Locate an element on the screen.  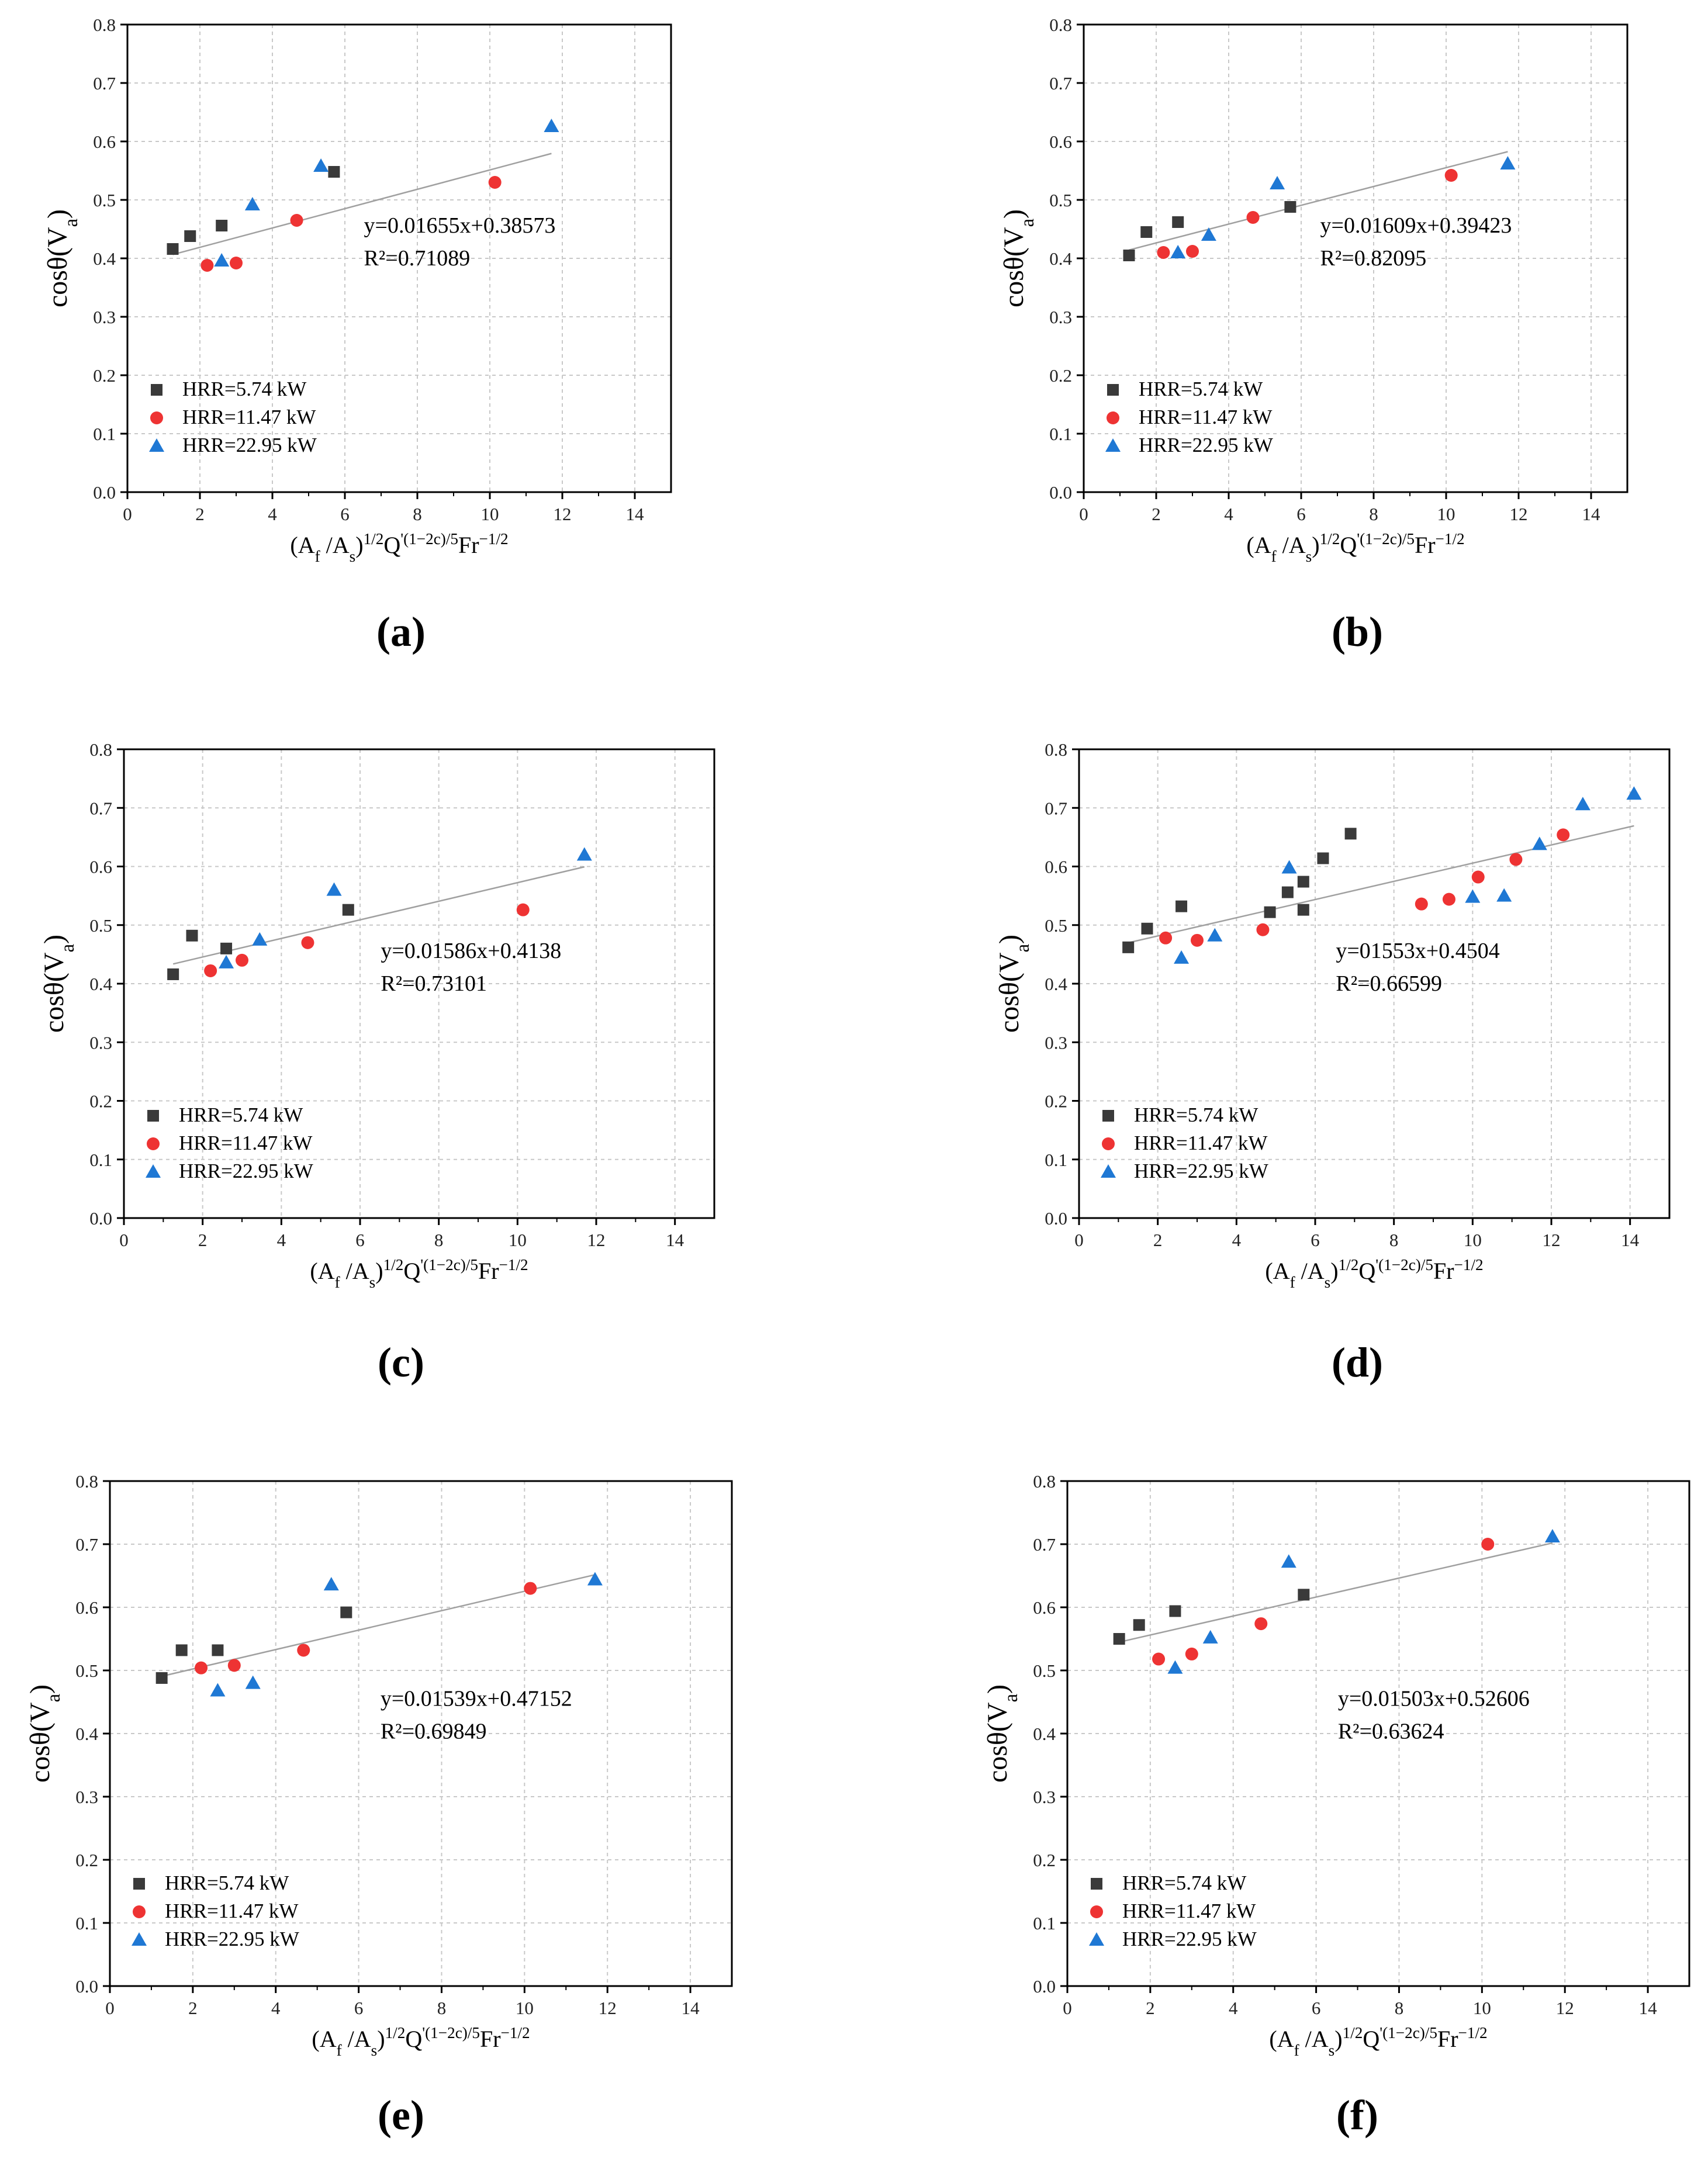
fit-line is located at coordinates (1336, 1592).